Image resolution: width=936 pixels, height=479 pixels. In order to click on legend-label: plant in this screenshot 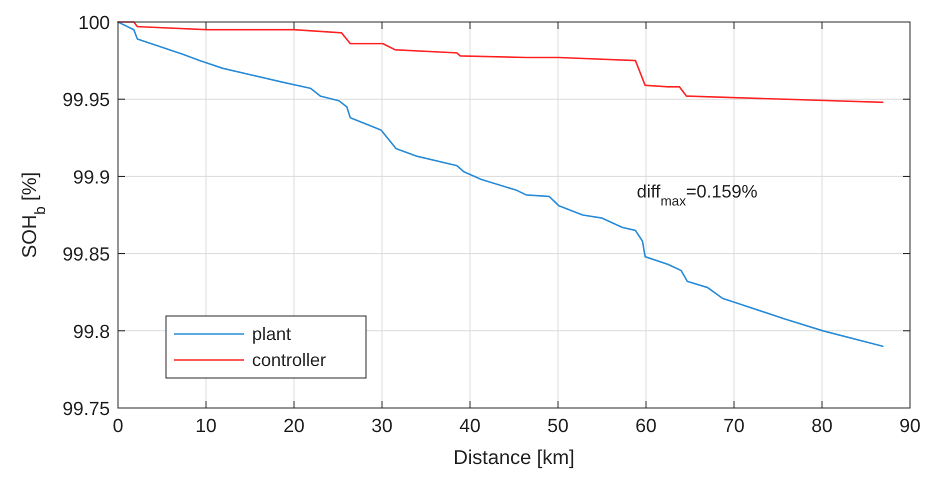, I will do `click(272, 334)`.